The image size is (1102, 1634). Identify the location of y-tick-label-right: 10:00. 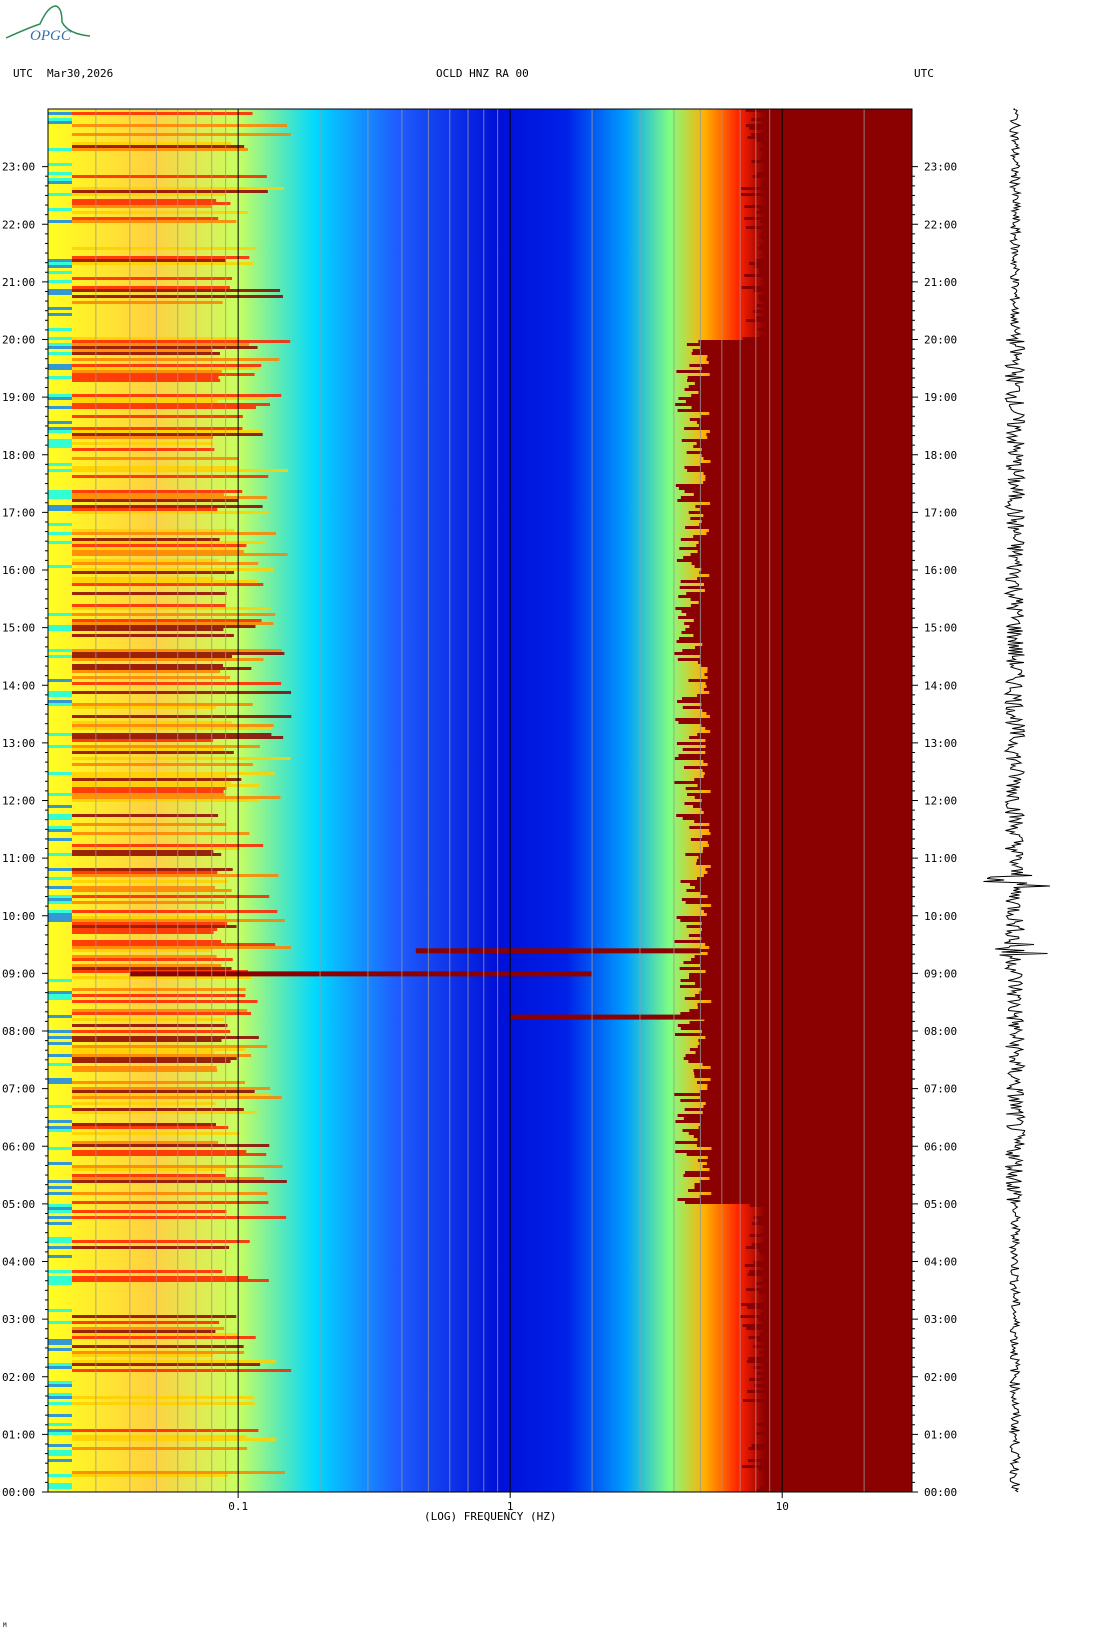
(940, 916).